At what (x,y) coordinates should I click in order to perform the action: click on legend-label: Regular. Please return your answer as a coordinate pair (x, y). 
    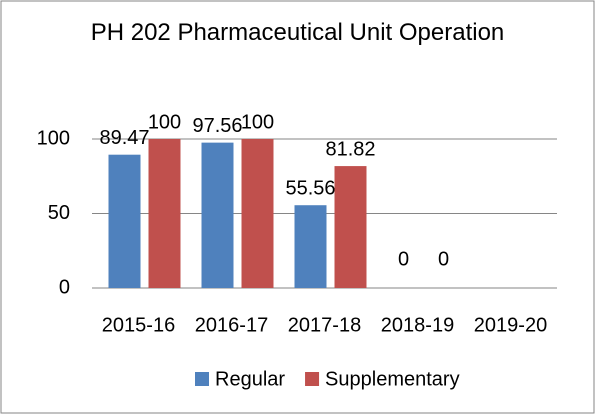
    Looking at the image, I should click on (250, 379).